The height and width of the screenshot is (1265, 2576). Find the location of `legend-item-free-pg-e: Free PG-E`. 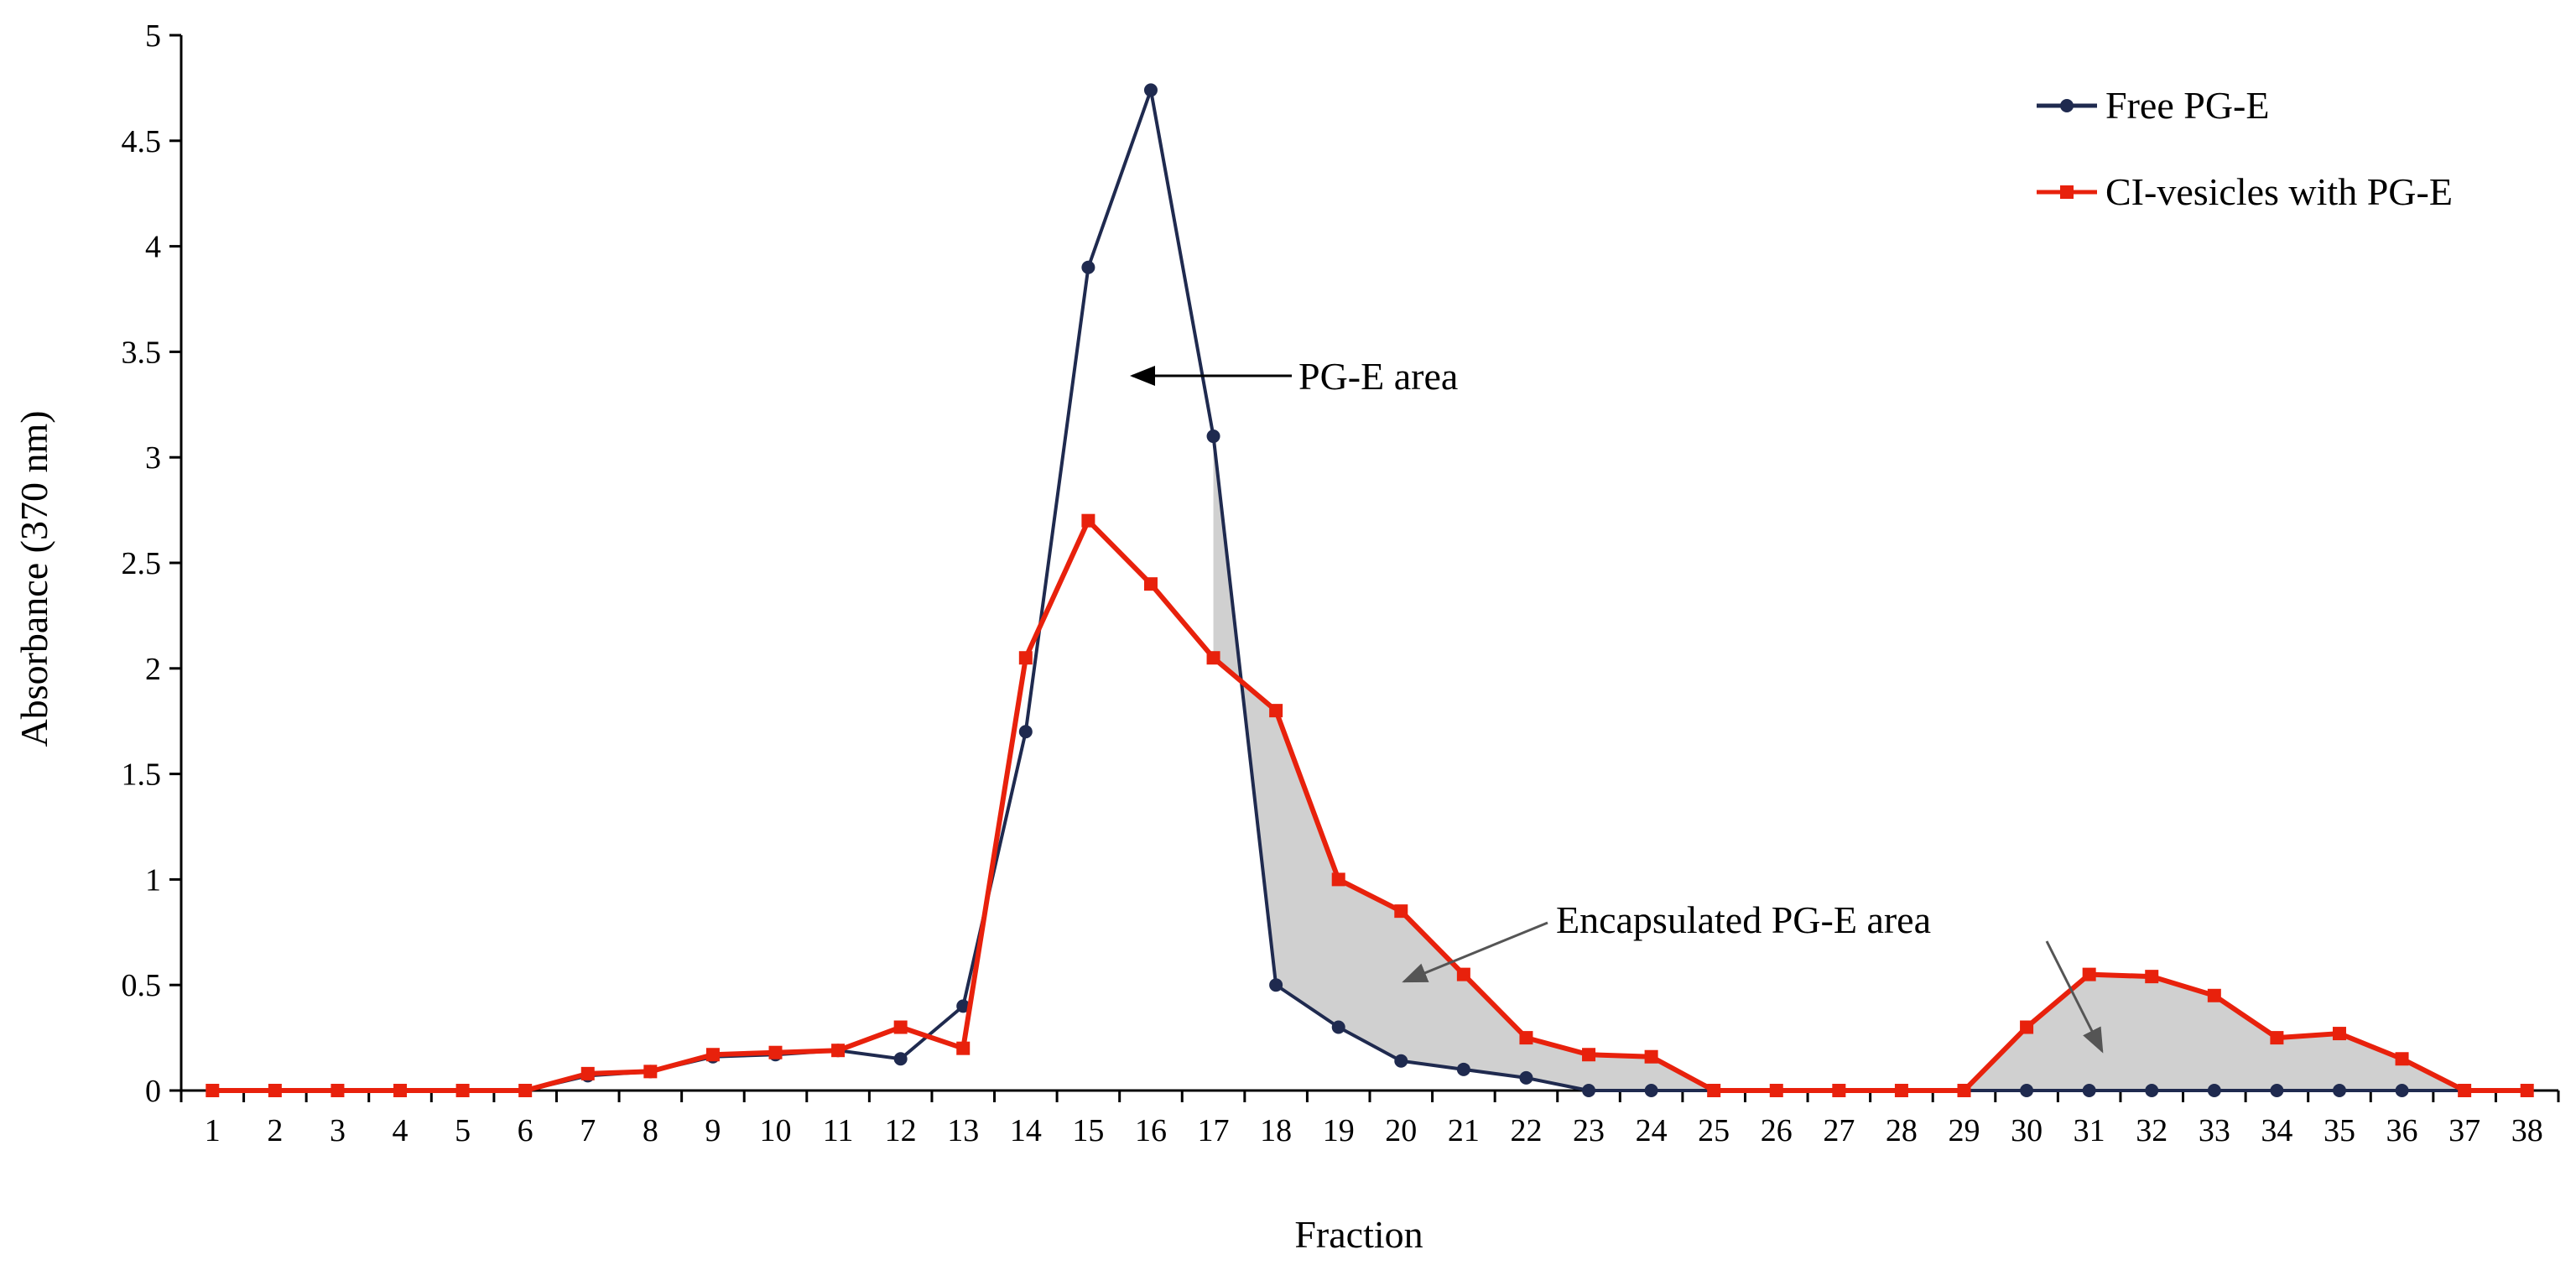

legend-item-free-pg-e: Free PG-E is located at coordinates (2153, 105).